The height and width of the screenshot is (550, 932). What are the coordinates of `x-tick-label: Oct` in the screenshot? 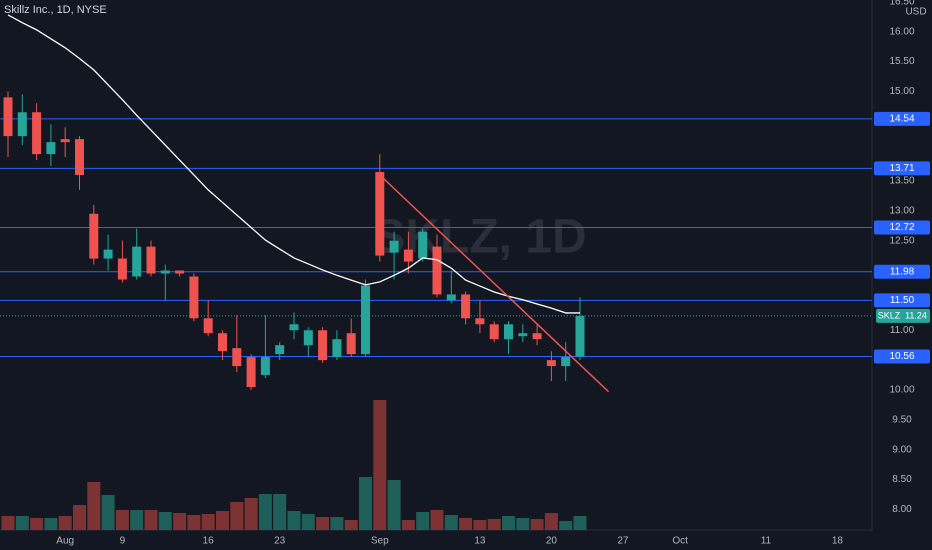 It's located at (680, 541).